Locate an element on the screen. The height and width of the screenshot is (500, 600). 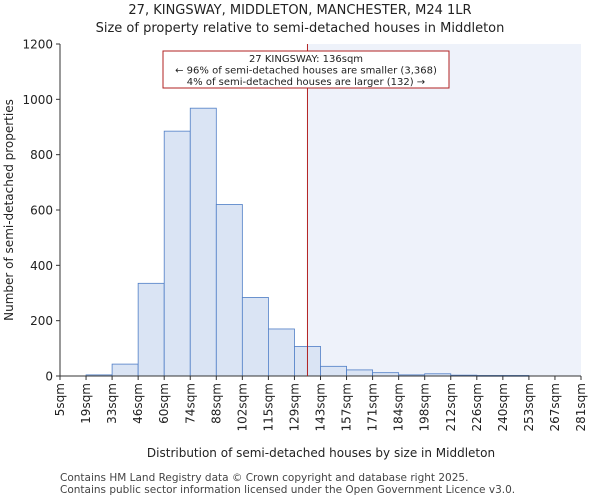
y-tick-label: 200 is located at coordinates (41, 321).